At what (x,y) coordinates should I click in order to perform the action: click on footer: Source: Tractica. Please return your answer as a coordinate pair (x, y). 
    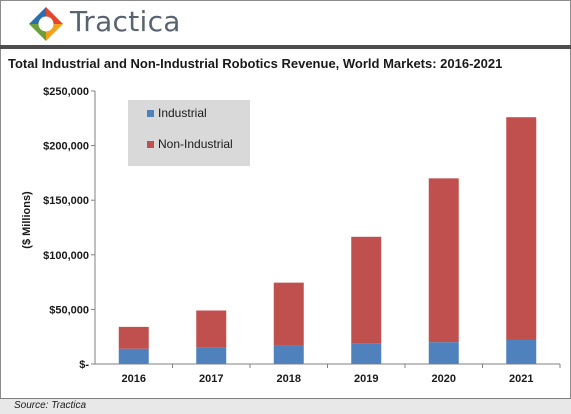
    Looking at the image, I should click on (285, 406).